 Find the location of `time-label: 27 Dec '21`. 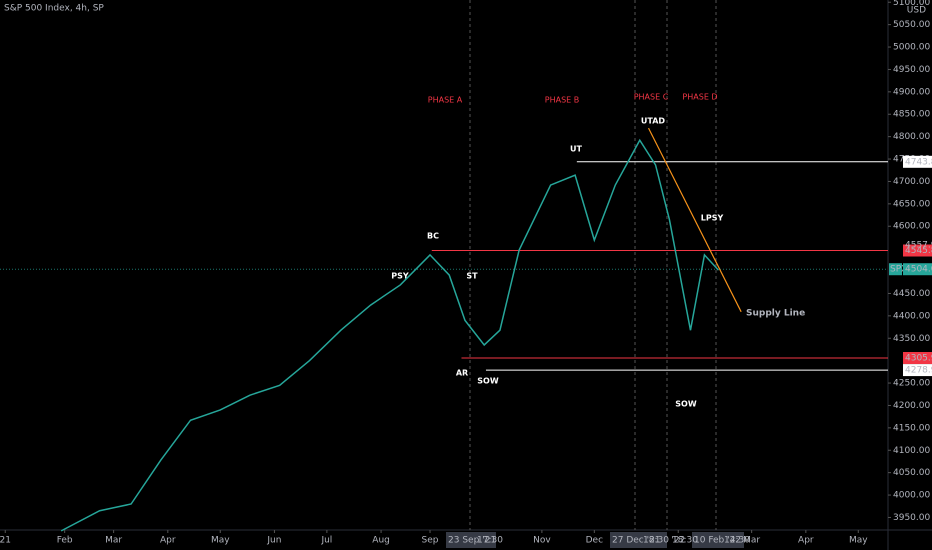

time-label: 27 Dec '21 is located at coordinates (636, 541).